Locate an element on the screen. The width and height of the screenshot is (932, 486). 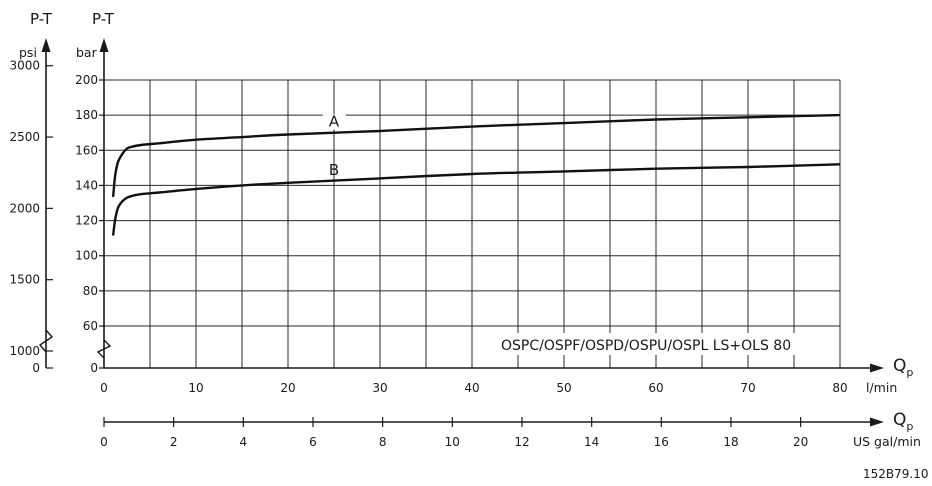
y-axis-bar-break is located at coordinates (104, 349).